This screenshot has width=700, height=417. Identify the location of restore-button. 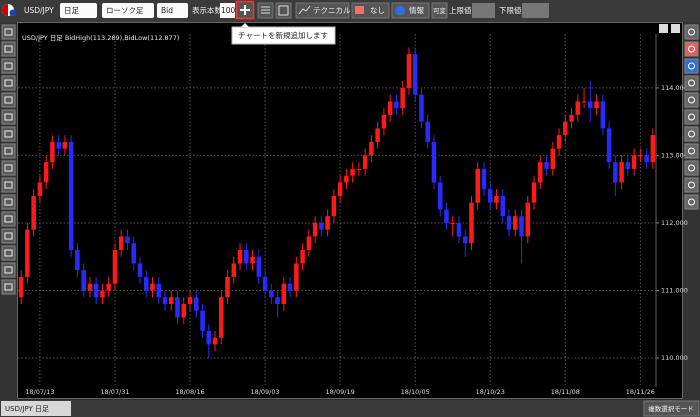
(663, 28).